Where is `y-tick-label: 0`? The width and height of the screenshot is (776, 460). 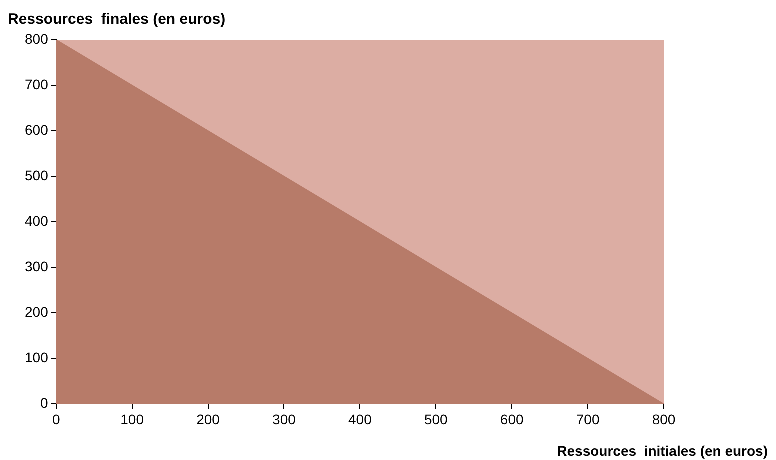 y-tick-label: 0 is located at coordinates (44, 403).